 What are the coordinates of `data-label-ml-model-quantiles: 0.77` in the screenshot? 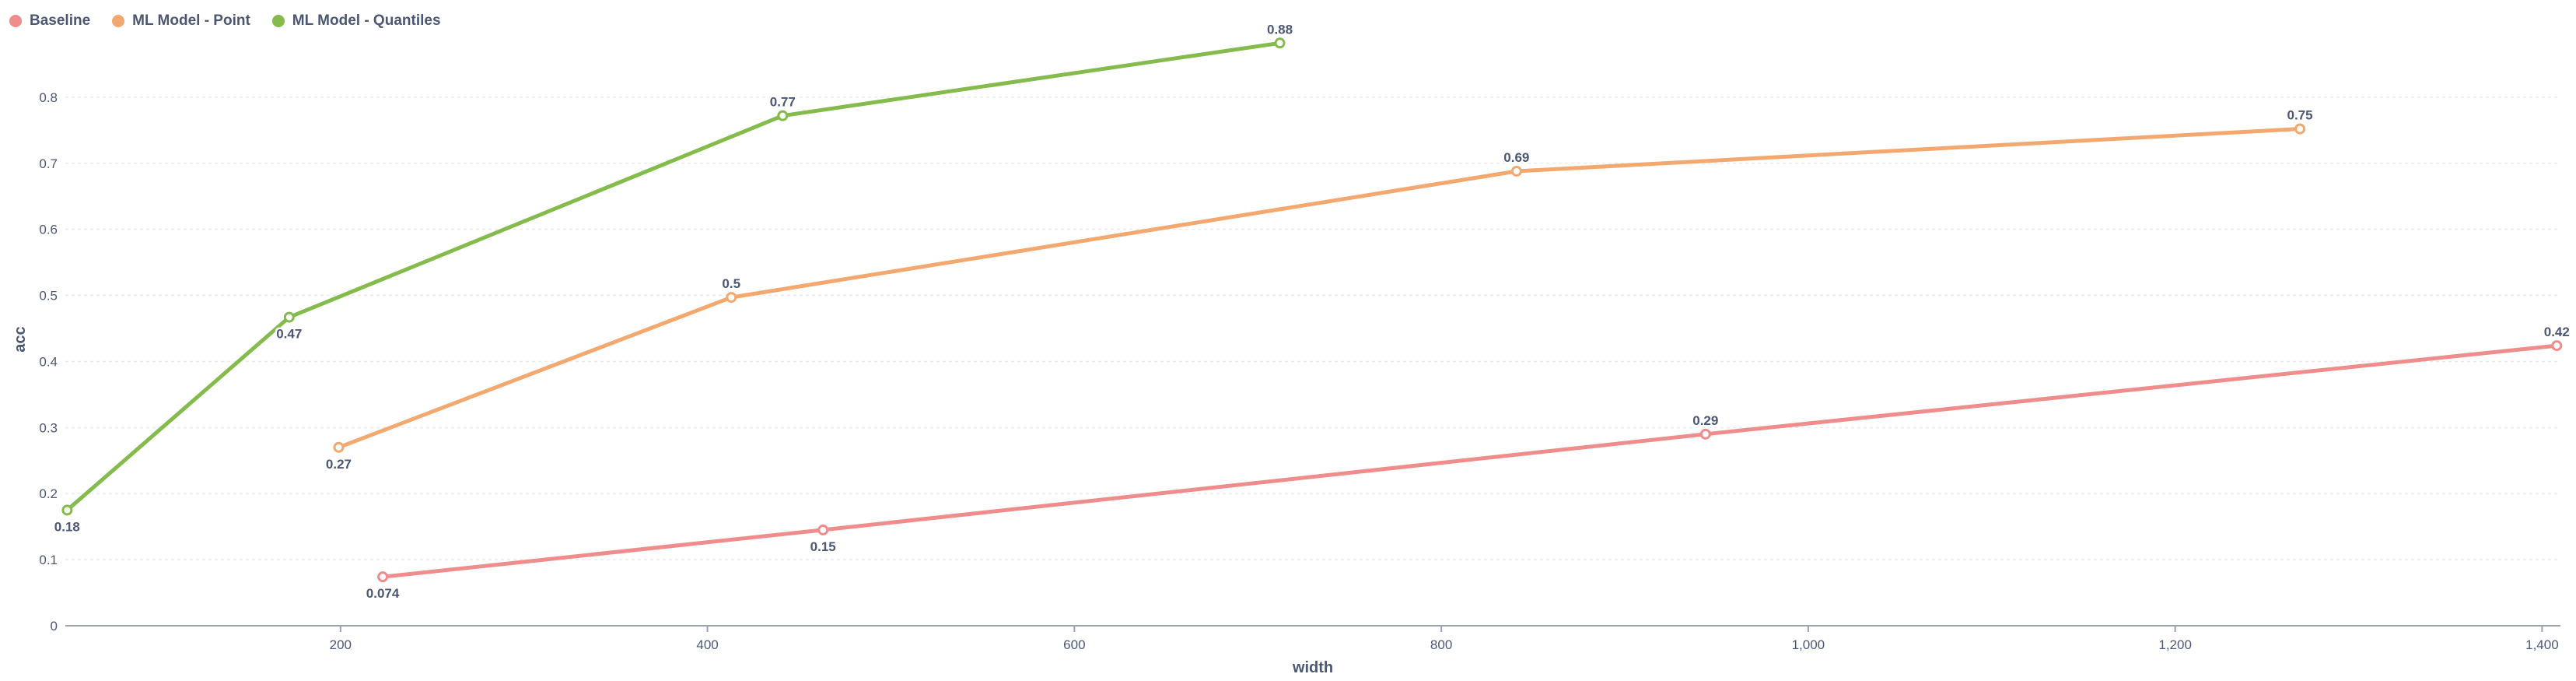 It's located at (783, 102).